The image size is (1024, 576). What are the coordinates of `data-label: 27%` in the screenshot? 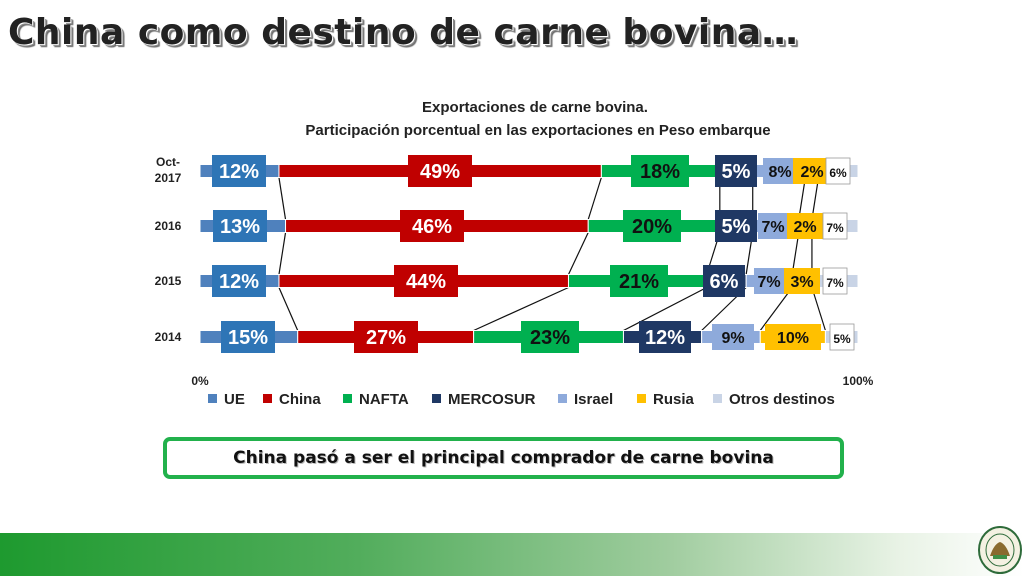 It's located at (386, 338).